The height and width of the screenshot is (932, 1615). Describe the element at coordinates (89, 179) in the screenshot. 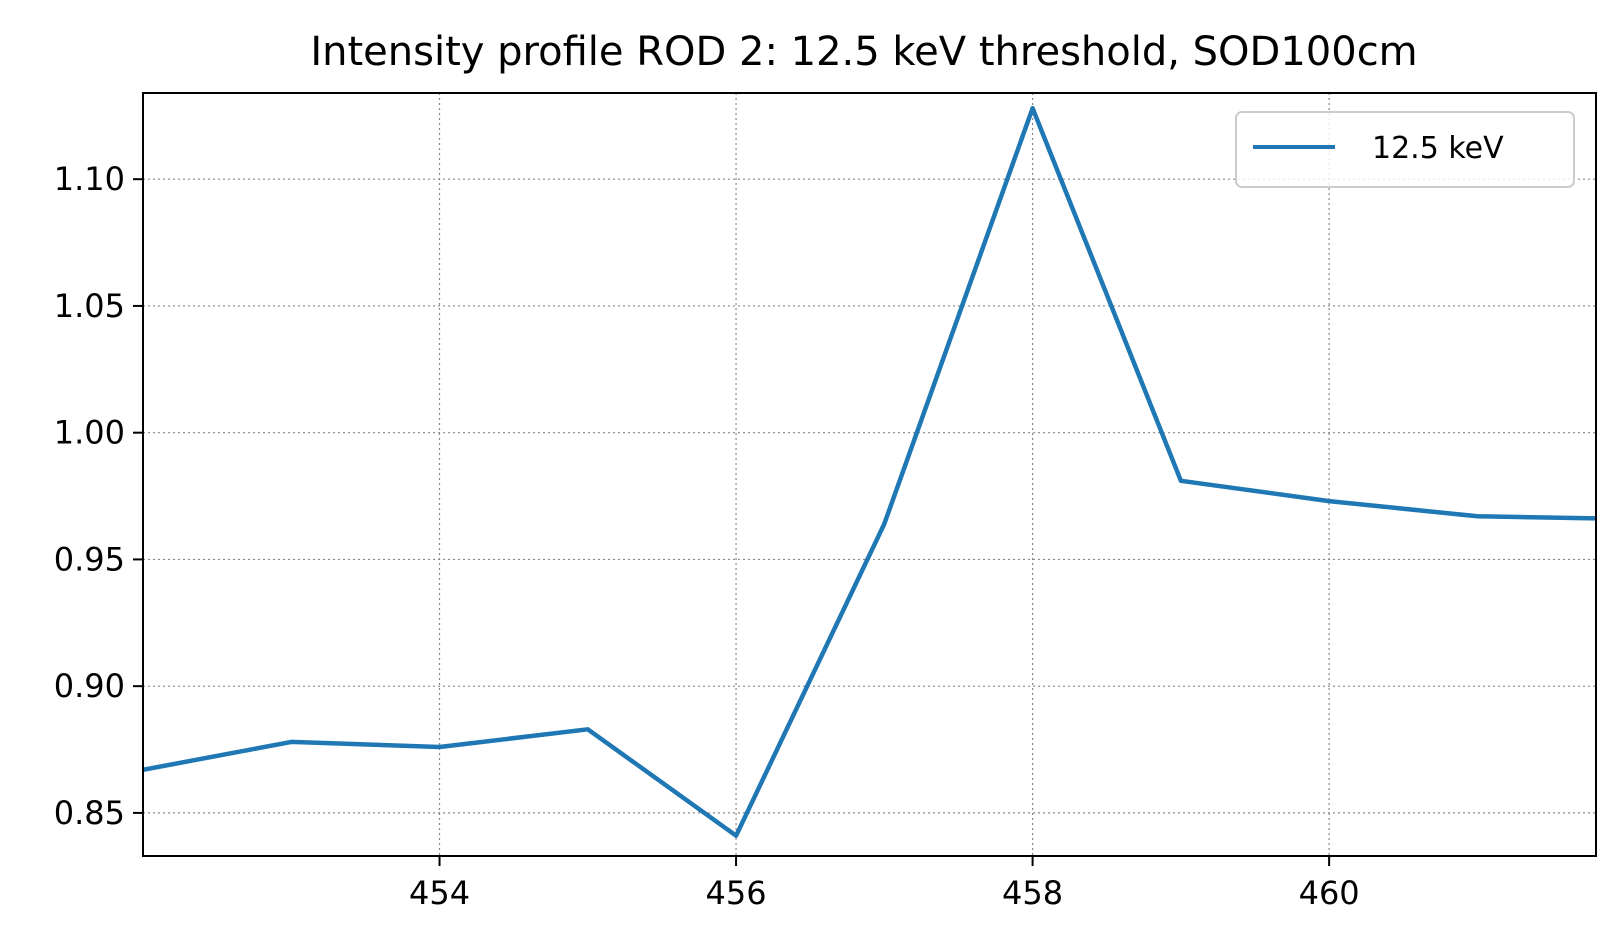

I see `y-tick-label: 1.10` at that location.